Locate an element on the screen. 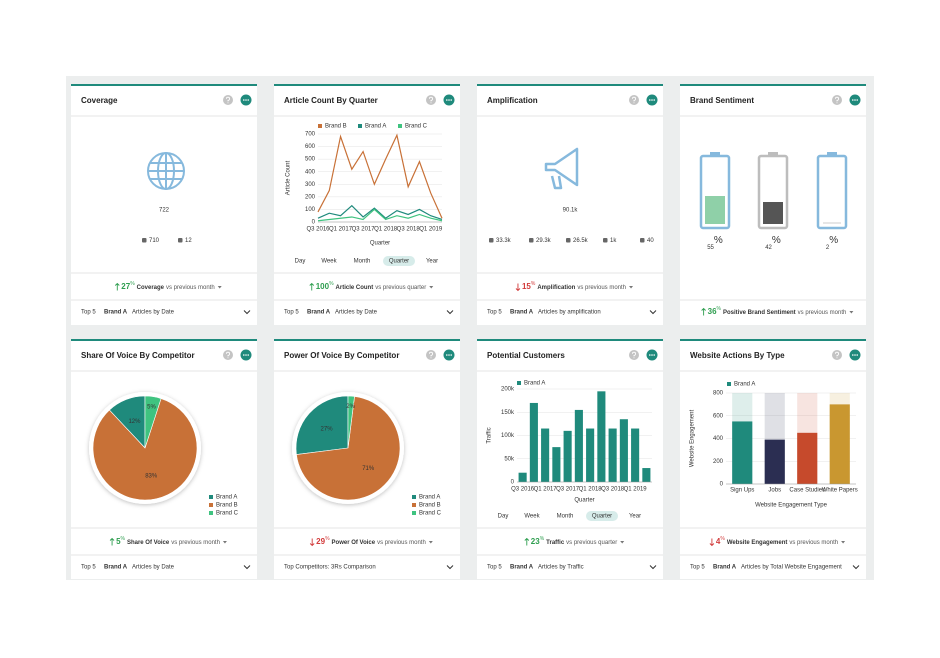 This screenshot has height=658, width=940. delta-period: vs previous quarter is located at coordinates (591, 543).